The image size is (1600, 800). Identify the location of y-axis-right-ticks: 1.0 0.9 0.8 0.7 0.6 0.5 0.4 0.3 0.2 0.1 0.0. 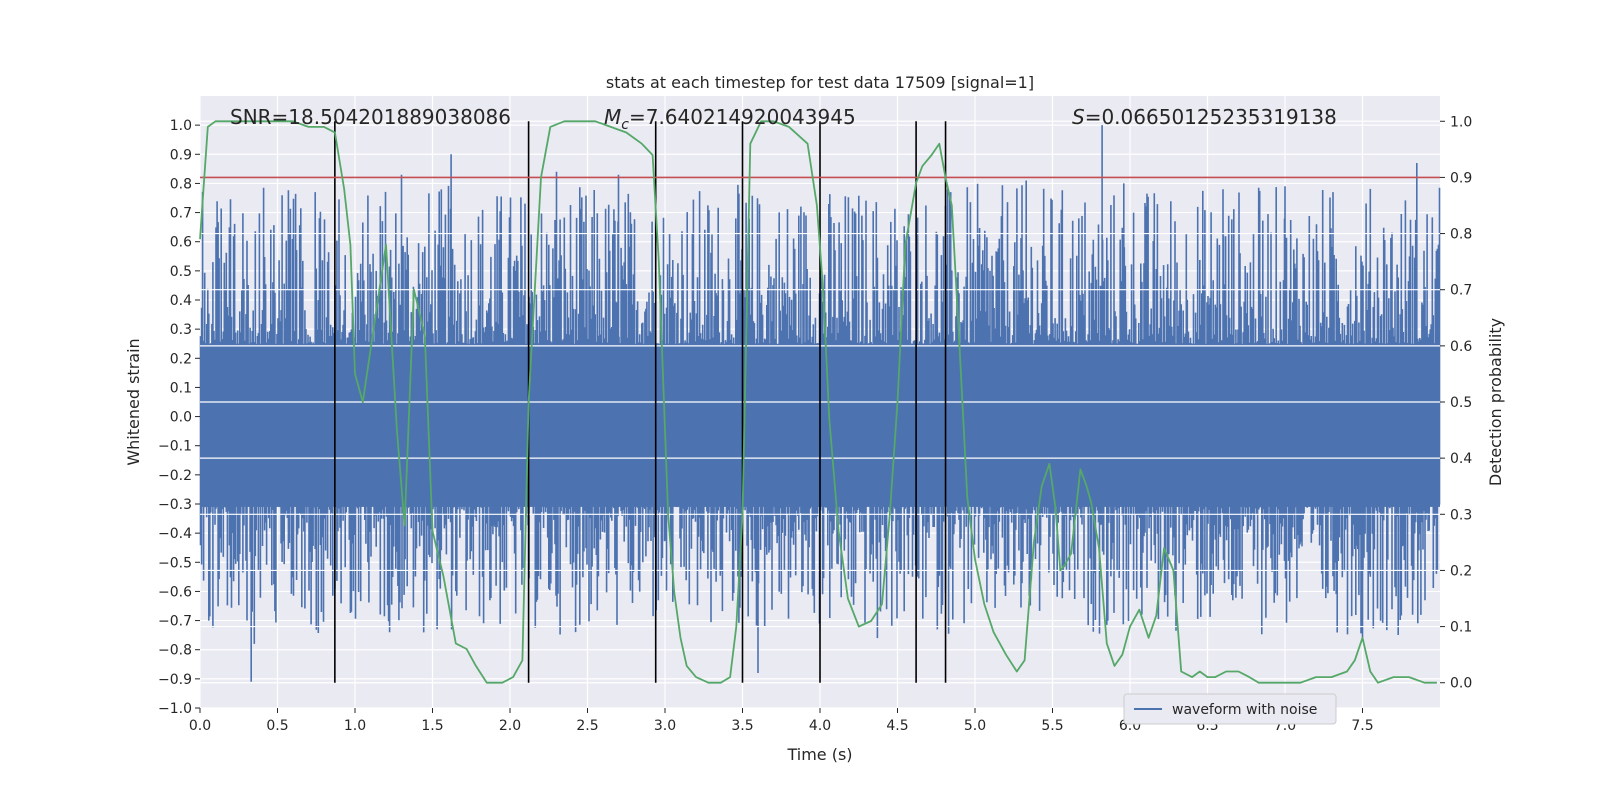
(1456, 403).